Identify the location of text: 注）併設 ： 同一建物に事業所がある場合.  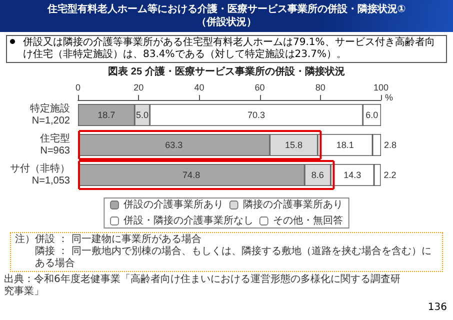
(108, 240).